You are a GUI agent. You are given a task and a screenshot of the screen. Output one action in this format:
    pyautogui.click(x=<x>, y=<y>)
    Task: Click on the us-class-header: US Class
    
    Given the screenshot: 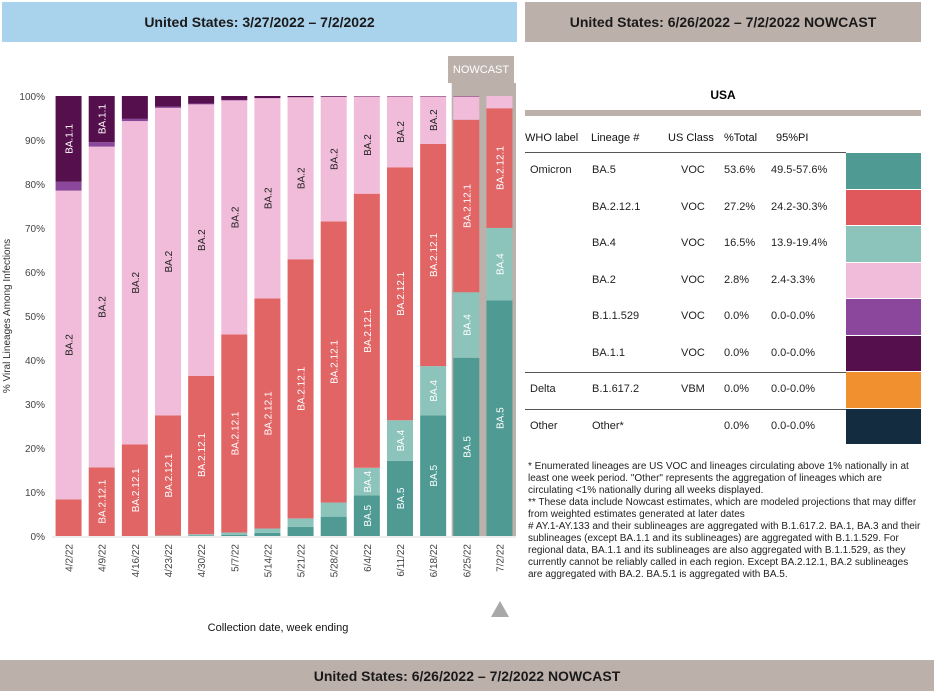 What is the action you would take?
    pyautogui.click(x=691, y=138)
    